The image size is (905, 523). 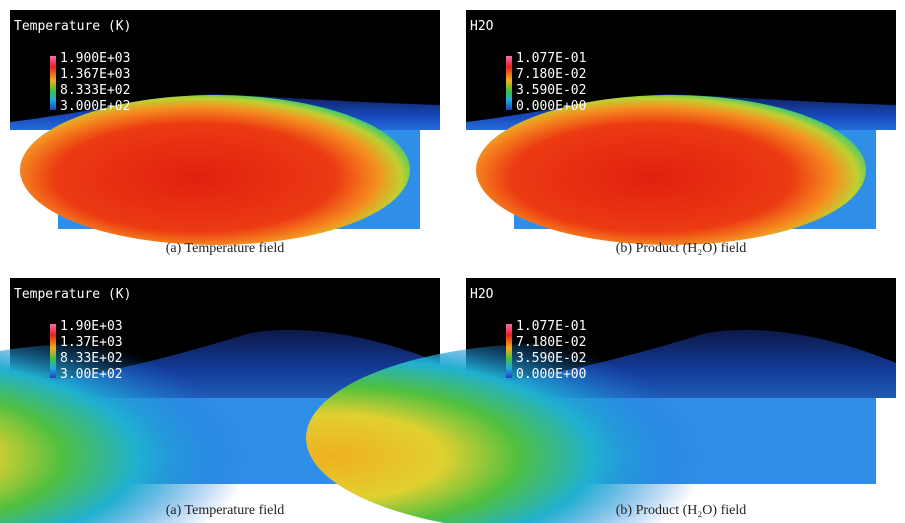 What do you see at coordinates (91, 358) in the screenshot?
I see `colorbar-label: 8.33E+02` at bounding box center [91, 358].